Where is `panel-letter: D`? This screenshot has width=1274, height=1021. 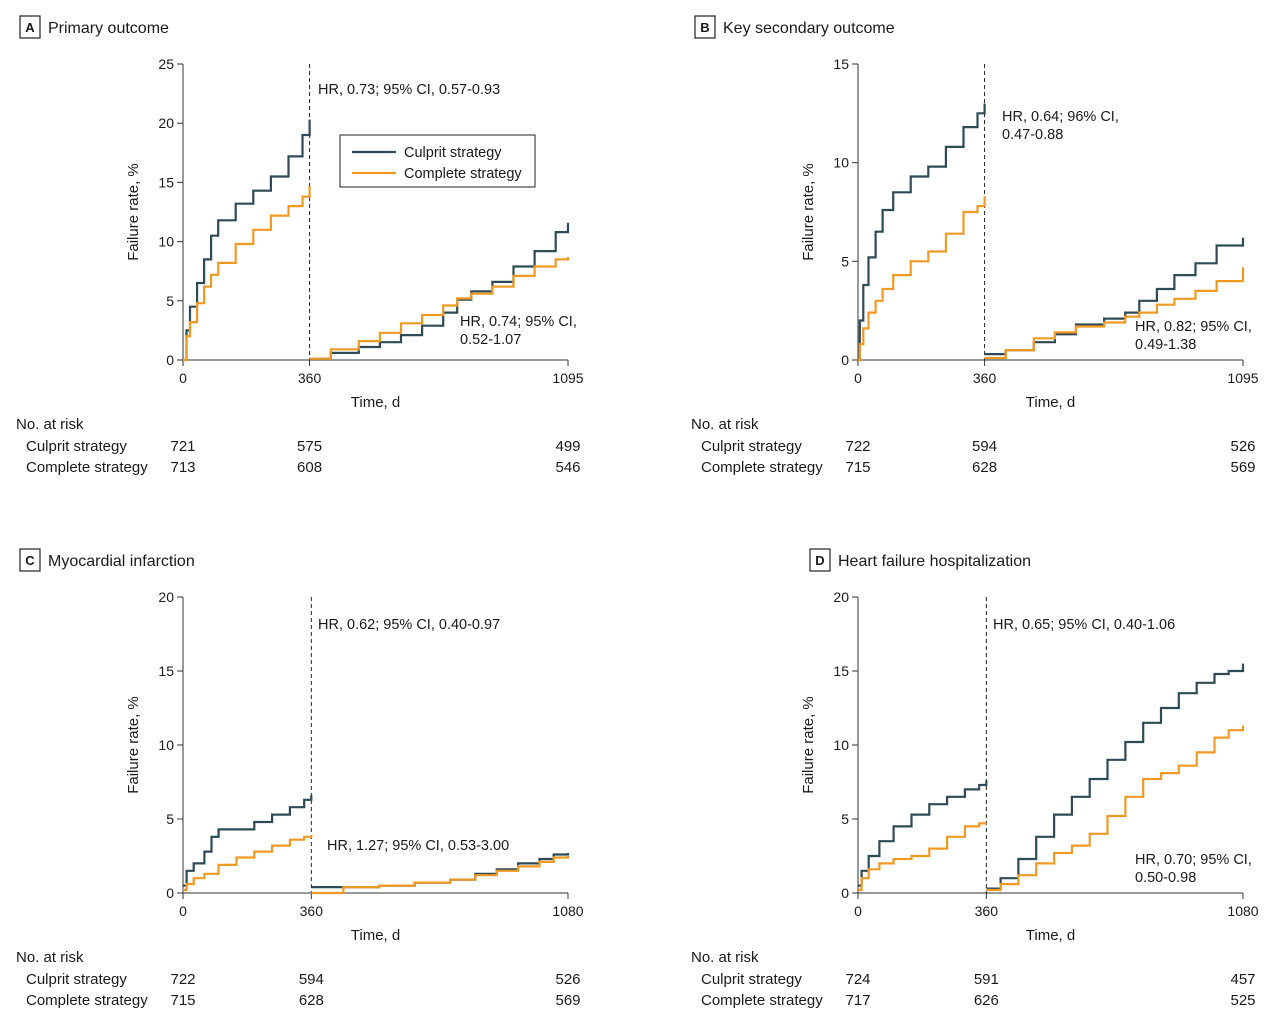
panel-letter: D is located at coordinates (819, 560).